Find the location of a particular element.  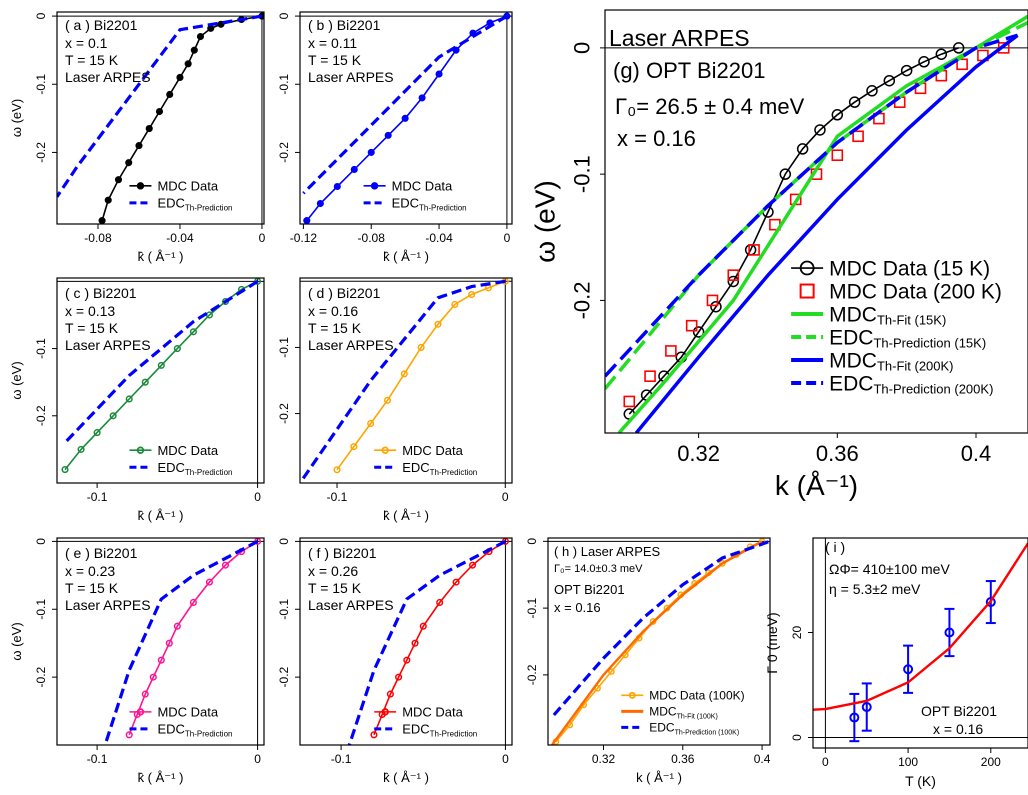

panel-annotation: x = 0.1 is located at coordinates (86, 43).